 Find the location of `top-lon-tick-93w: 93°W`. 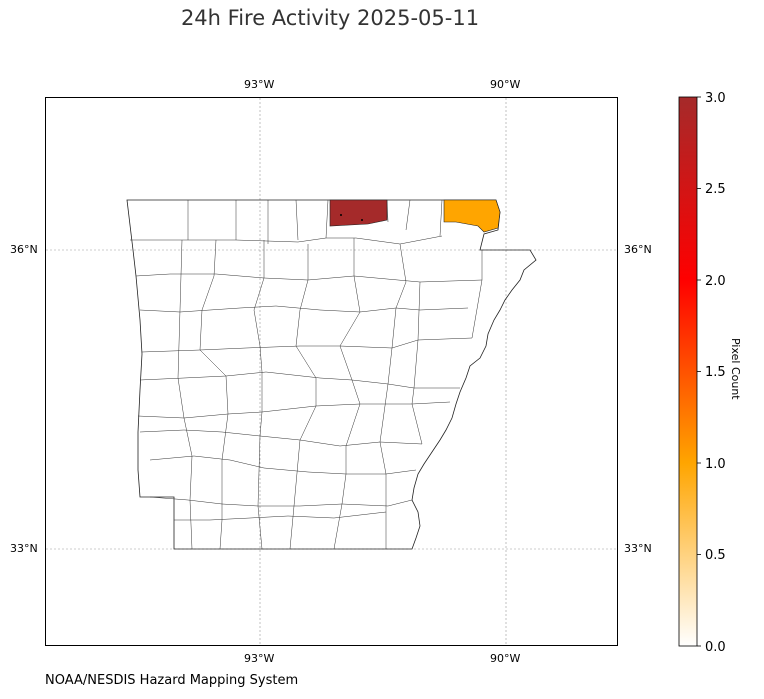

top-lon-tick-93w: 93°W is located at coordinates (259, 84).